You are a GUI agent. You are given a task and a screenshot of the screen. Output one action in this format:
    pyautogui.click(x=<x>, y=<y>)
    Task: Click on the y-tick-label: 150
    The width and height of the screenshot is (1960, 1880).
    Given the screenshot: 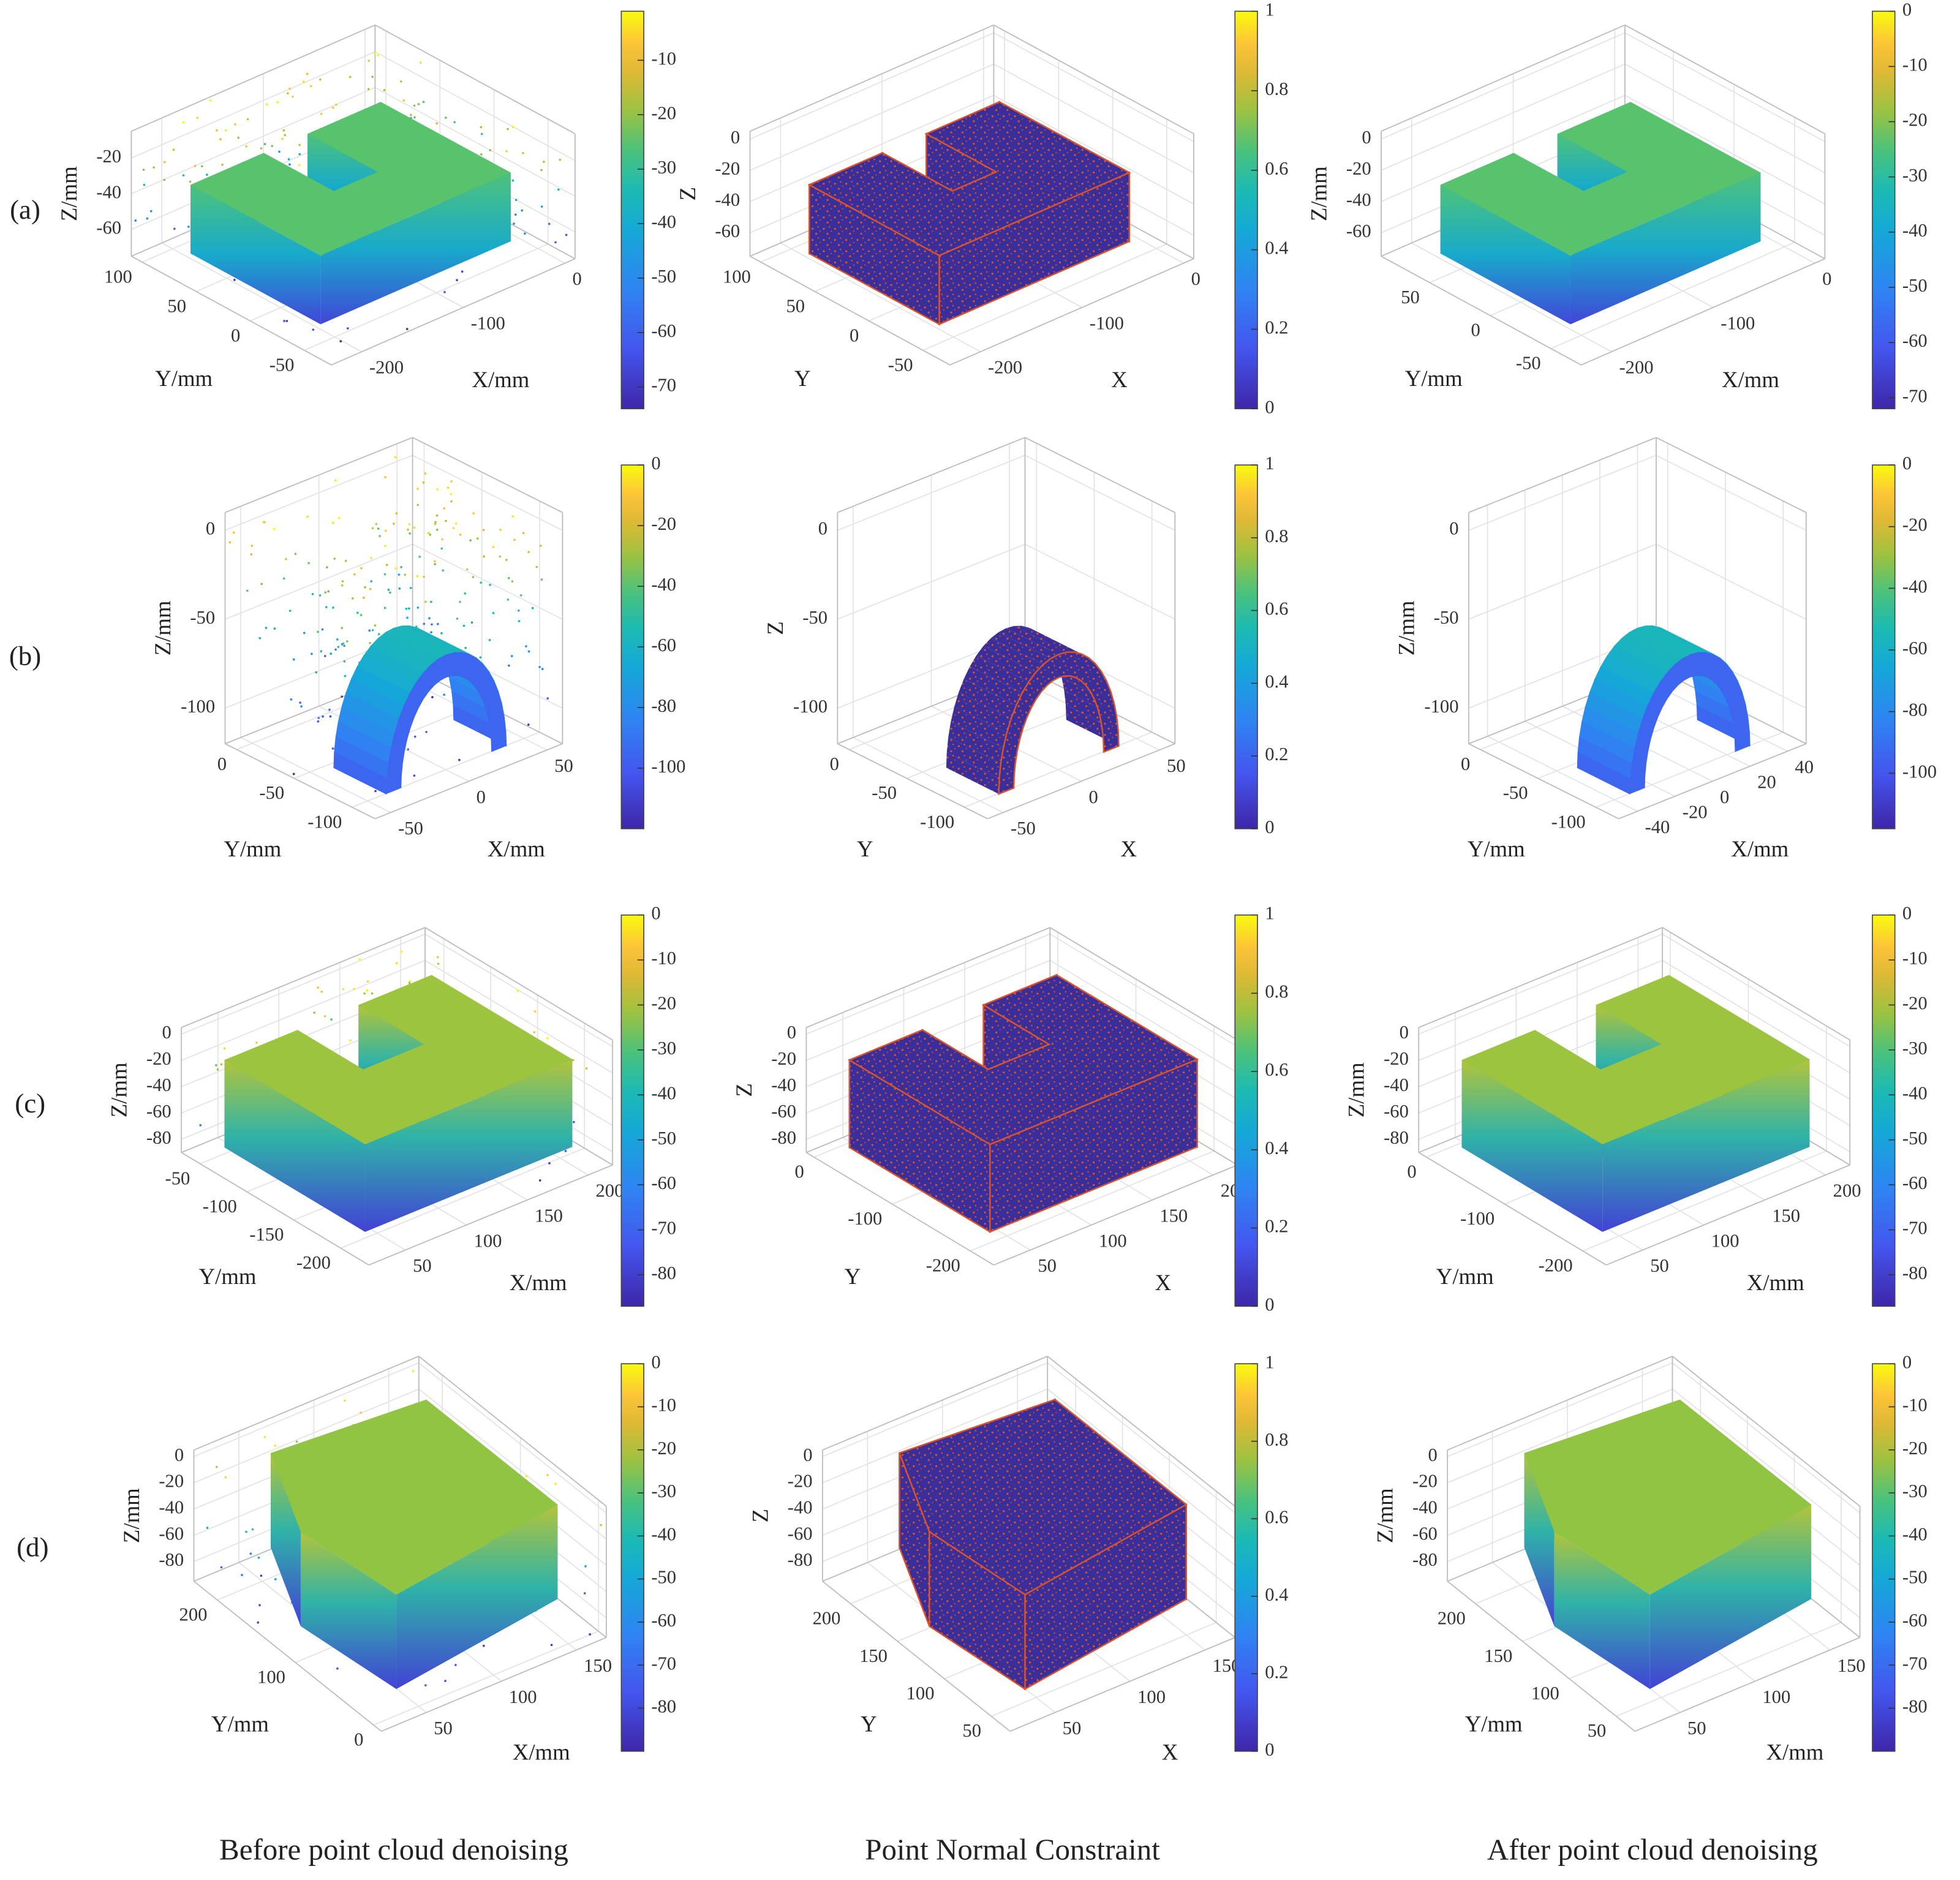 What is the action you would take?
    pyautogui.click(x=873, y=1656)
    